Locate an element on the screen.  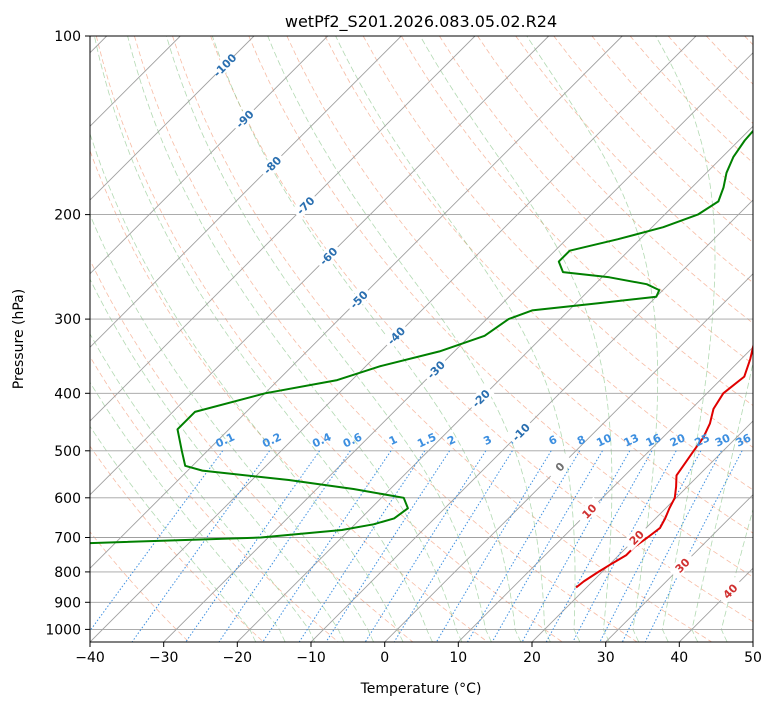
mixing-ratio-label: 30 is located at coordinates (723, 440).